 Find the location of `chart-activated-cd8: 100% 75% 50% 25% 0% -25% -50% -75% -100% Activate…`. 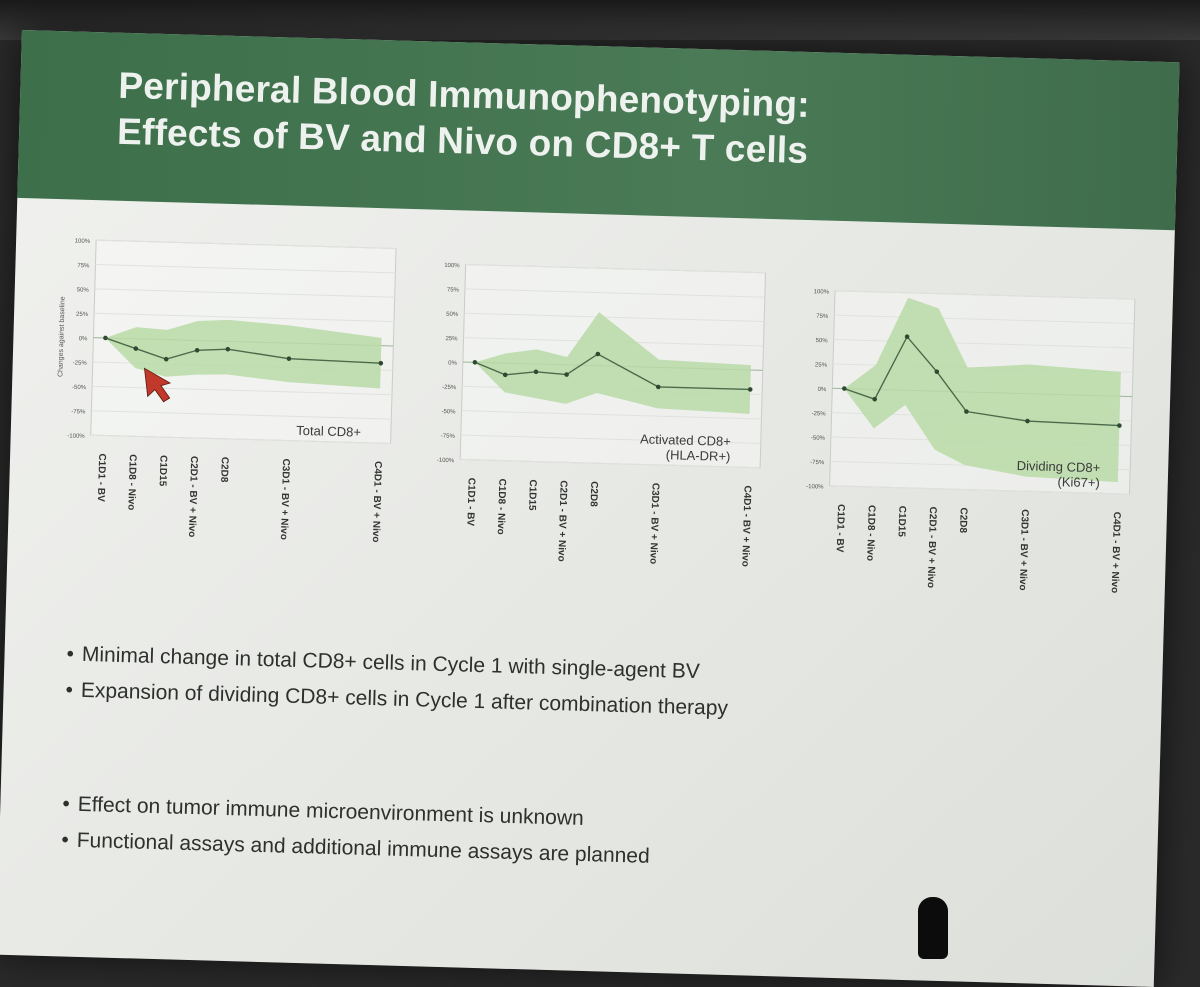

chart-activated-cd8: 100% 75% 50% 25% 0% -25% -50% -75% -100% Activate… is located at coordinates (592, 467).